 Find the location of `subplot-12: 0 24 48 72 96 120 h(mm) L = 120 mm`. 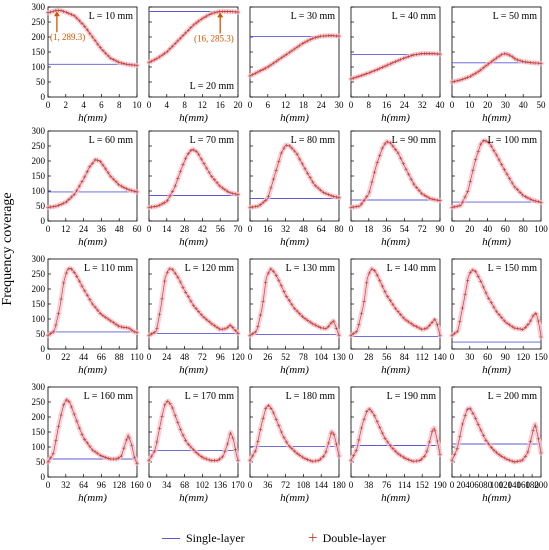

subplot-12: 0 24 48 72 96 120 h(mm) L = 120 mm is located at coordinates (195, 317).